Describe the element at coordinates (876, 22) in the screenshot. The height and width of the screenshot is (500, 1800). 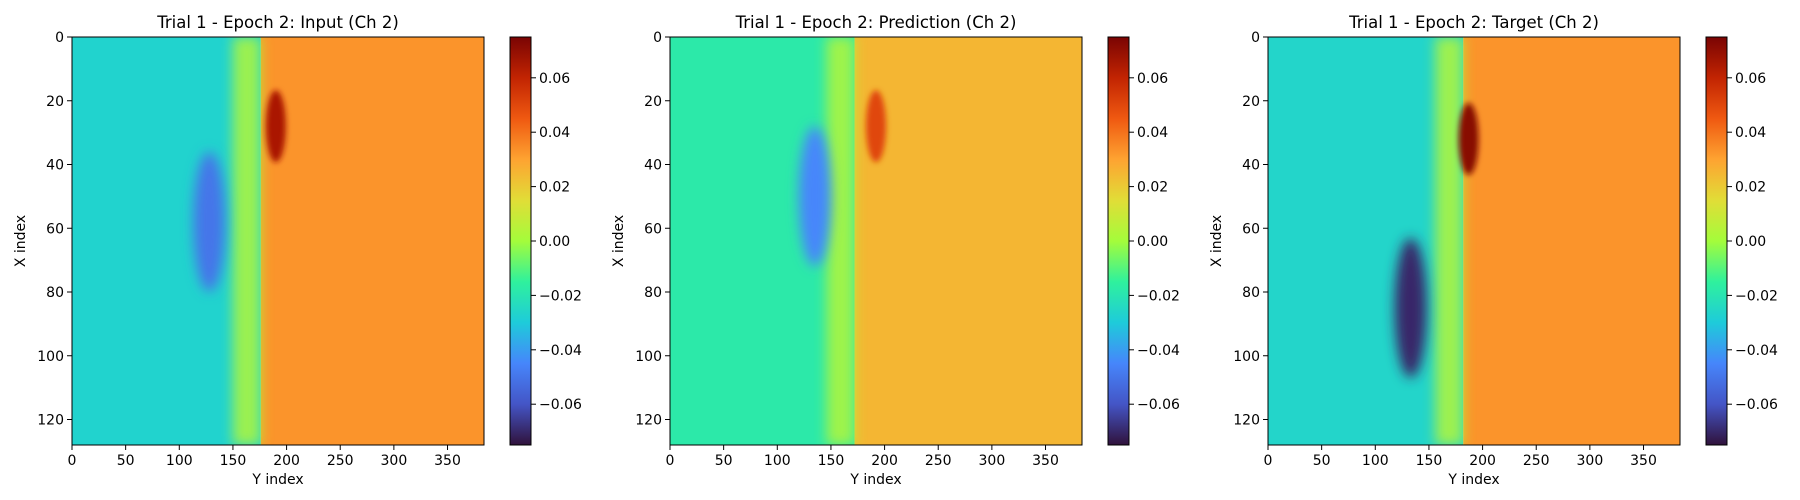
I see `panel-title: Trial 1 - Epoch 2: Prediction (Ch 2)` at that location.